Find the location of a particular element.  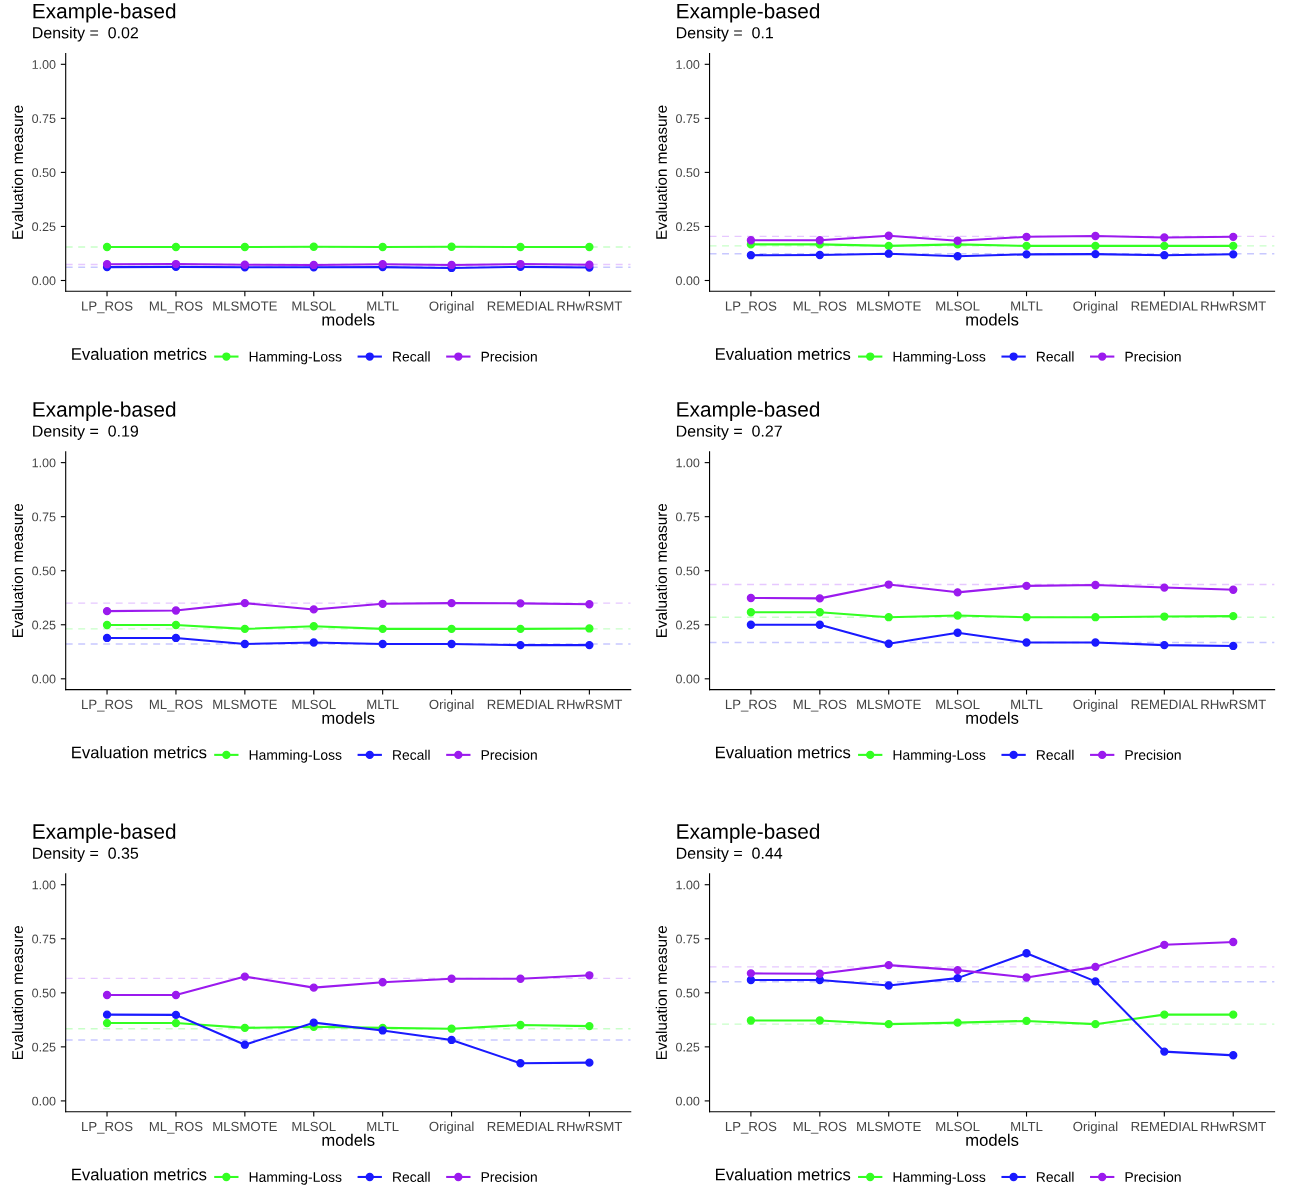

chart-subtitle: Density = 0.27 is located at coordinates (729, 432).